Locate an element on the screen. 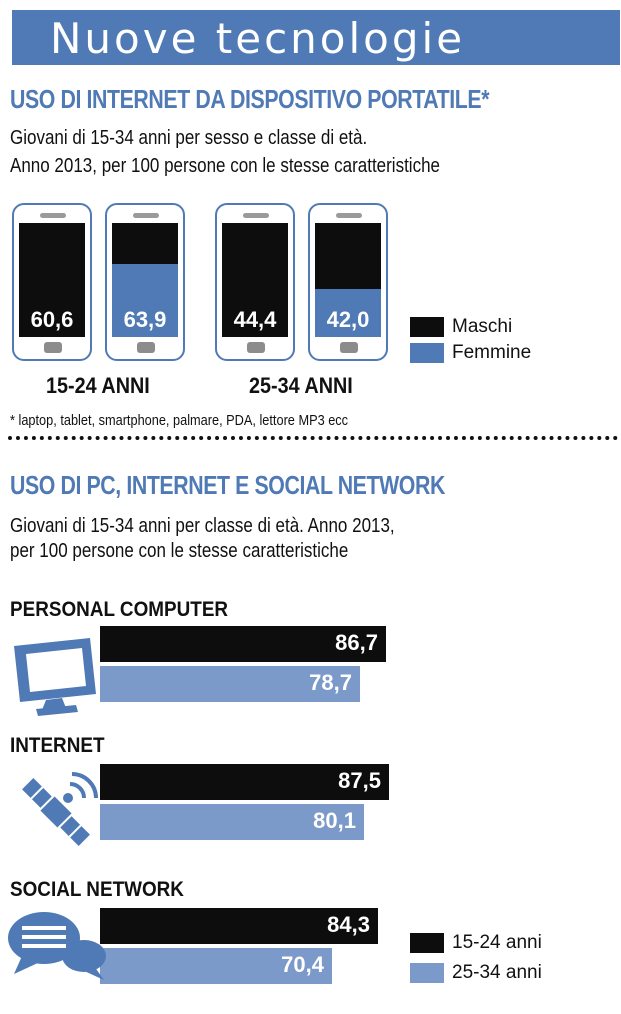  data-label: 44,4 is located at coordinates (255, 319).